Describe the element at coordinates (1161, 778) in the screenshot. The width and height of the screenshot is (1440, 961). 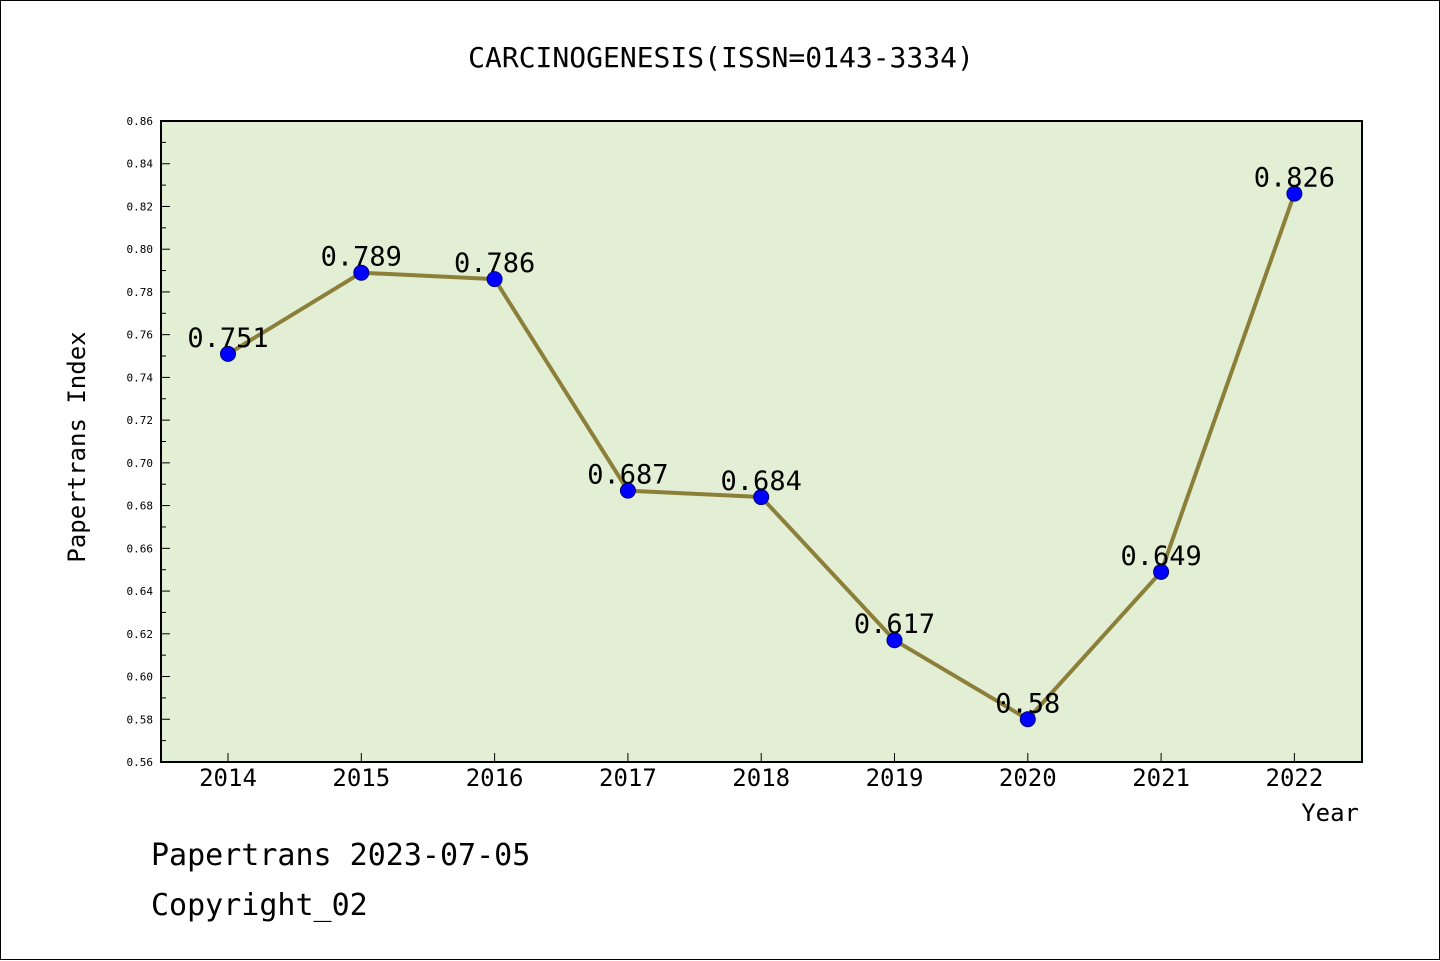
I see `x-tick-label: 2021` at that location.